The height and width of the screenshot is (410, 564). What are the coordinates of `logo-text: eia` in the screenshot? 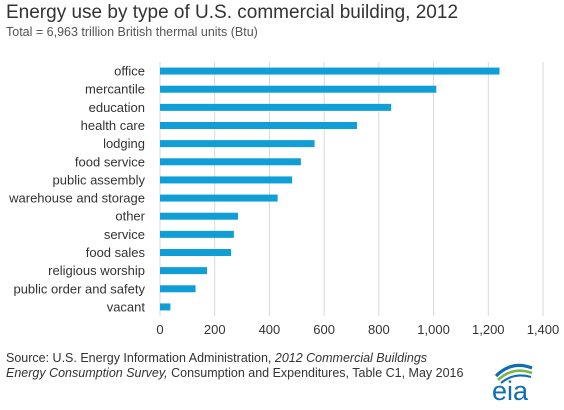 It's located at (510, 390).